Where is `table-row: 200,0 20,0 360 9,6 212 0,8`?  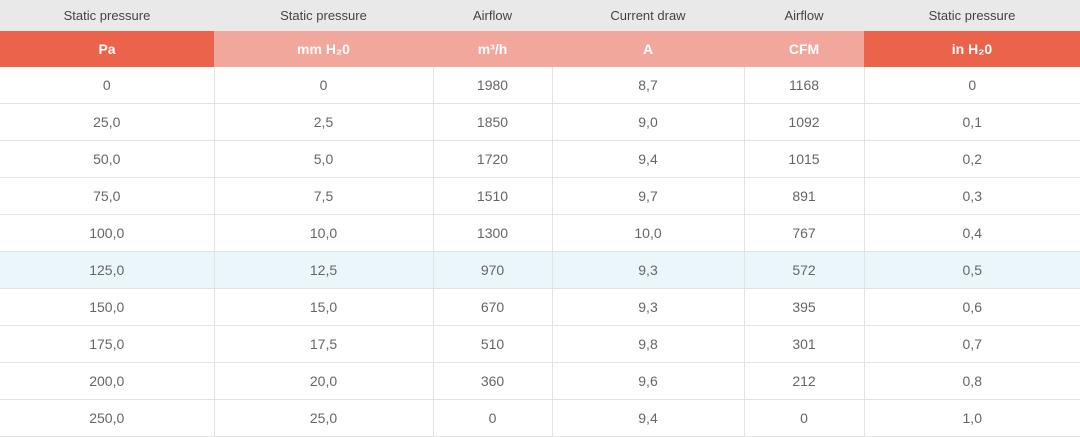
table-row: 200,0 20,0 360 9,6 212 0,8 is located at coordinates (540, 381).